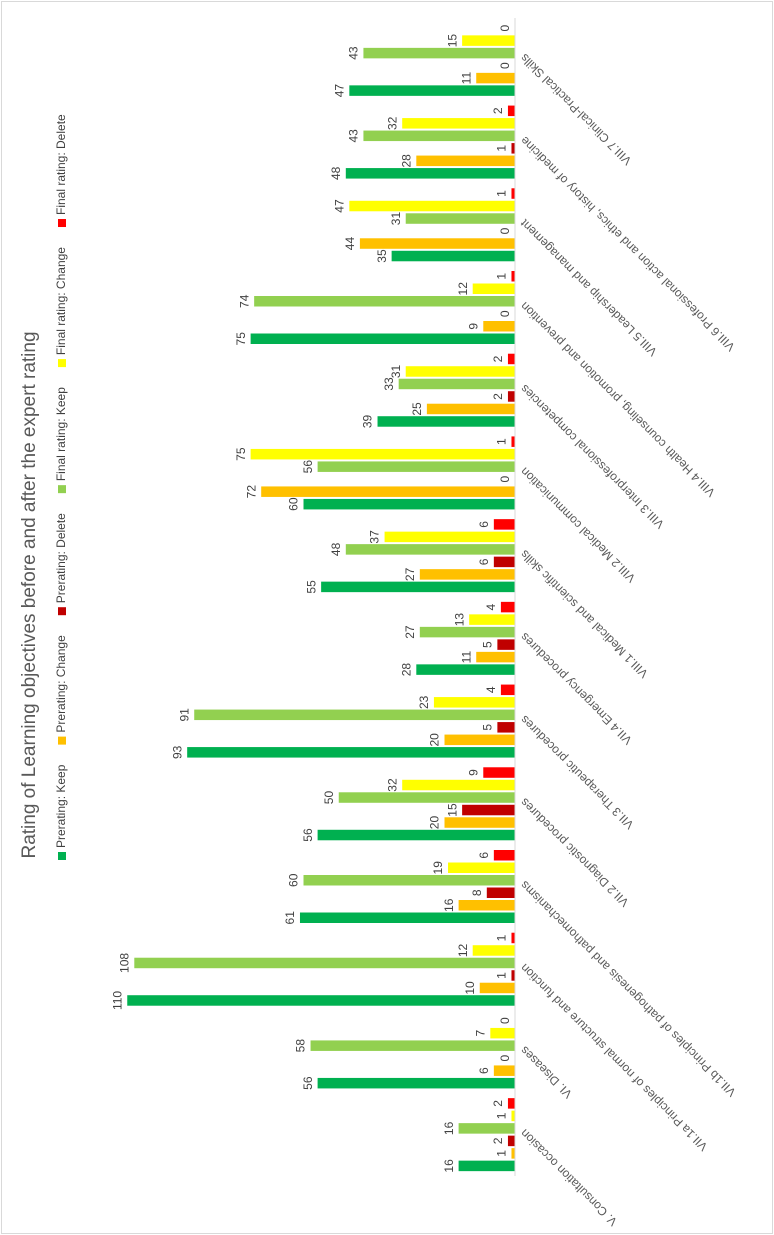 The width and height of the screenshot is (774, 1235). What do you see at coordinates (308, 1083) in the screenshot?
I see `data-label: 56` at bounding box center [308, 1083].